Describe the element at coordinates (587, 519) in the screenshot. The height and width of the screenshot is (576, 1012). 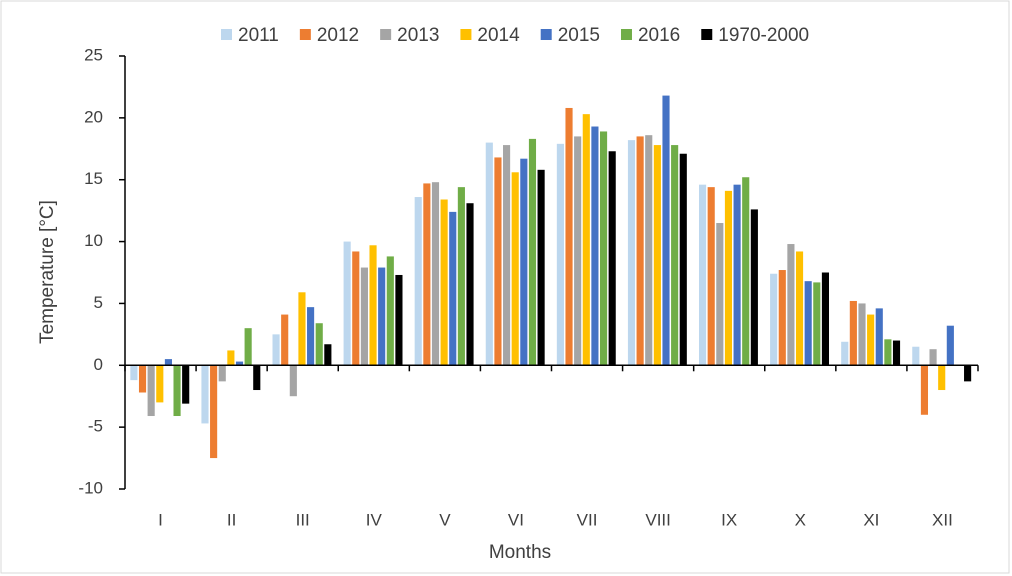
I see `x-tick-label: VII` at that location.